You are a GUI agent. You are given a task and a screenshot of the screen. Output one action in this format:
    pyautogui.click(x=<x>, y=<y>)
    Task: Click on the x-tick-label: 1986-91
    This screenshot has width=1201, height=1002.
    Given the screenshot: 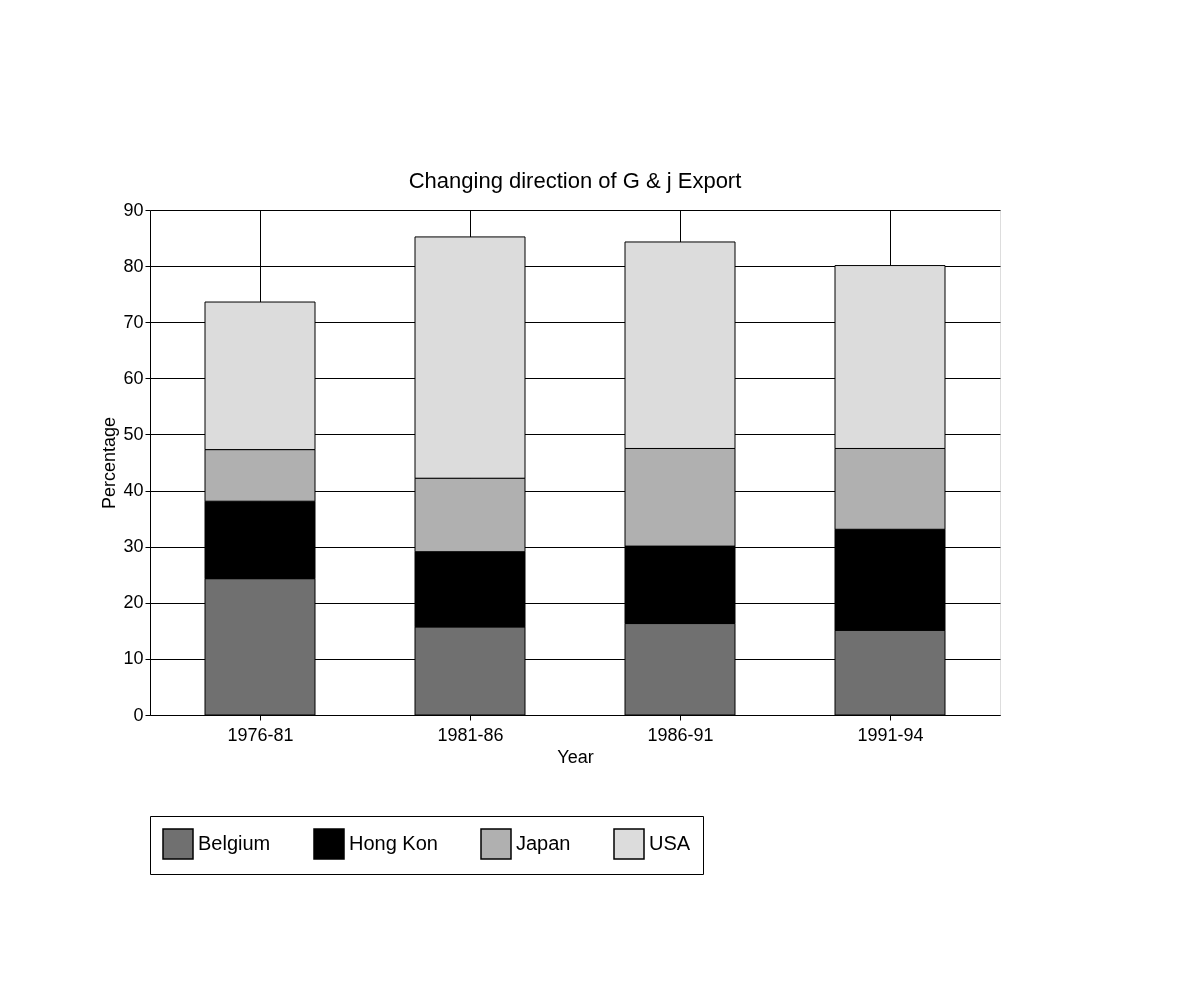 What is the action you would take?
    pyautogui.click(x=680, y=734)
    